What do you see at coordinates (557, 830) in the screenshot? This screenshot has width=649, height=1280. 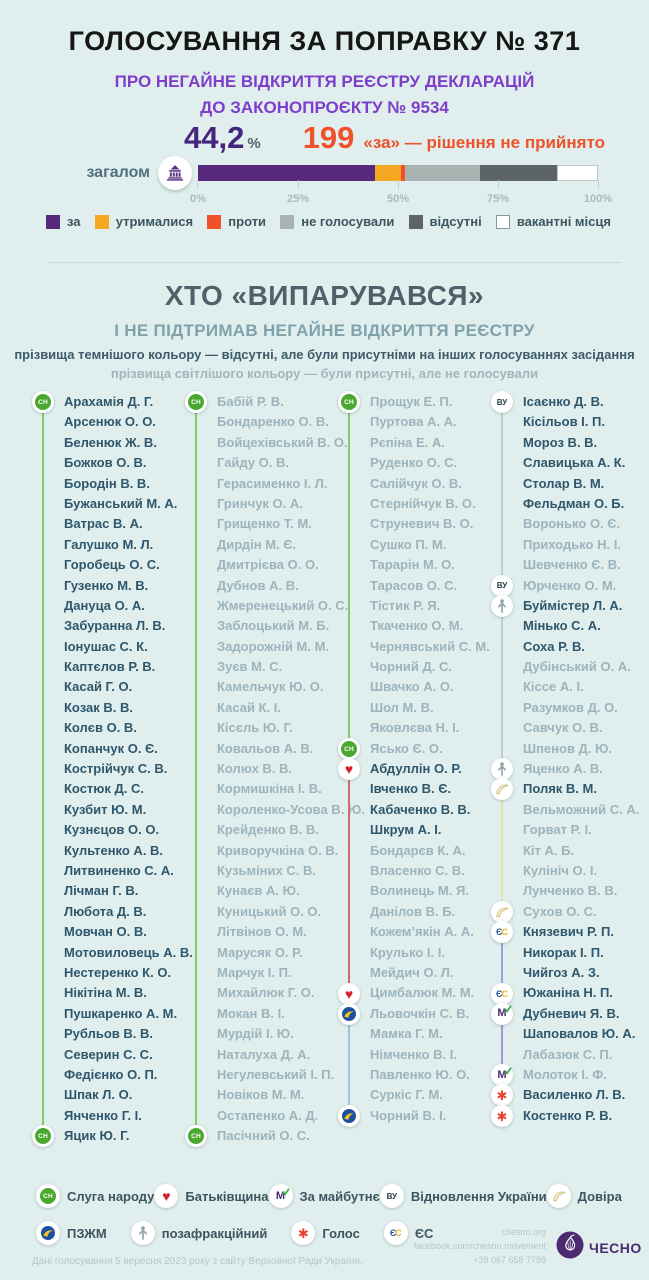 I see `deputy-name: Горват Р. І.` at bounding box center [557, 830].